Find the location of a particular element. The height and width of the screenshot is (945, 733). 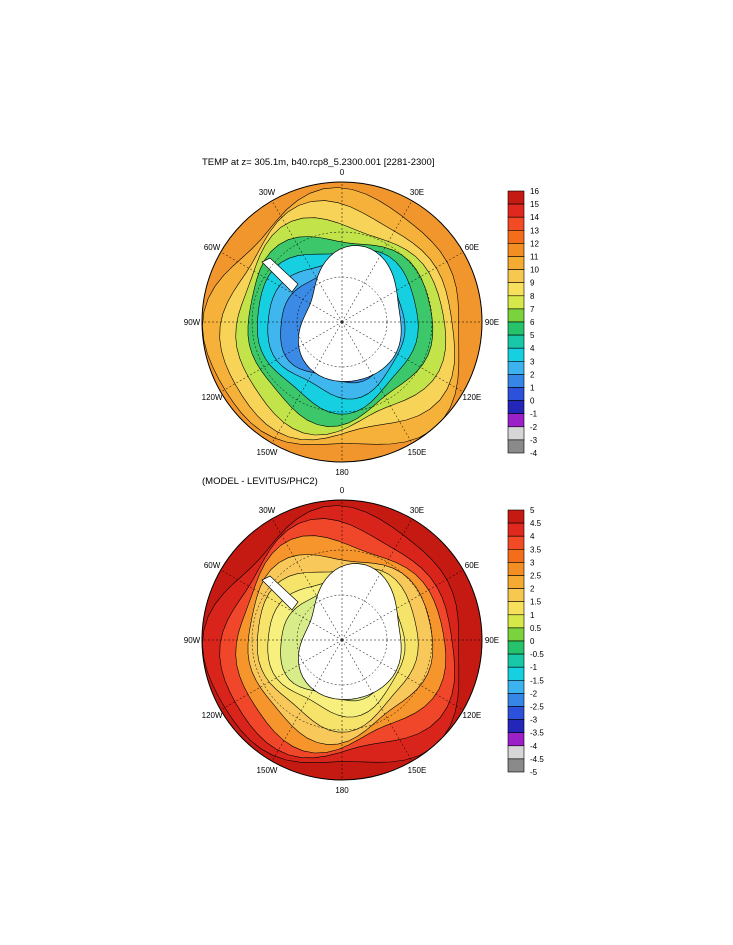

colorbar-label: -4 is located at coordinates (534, 746).